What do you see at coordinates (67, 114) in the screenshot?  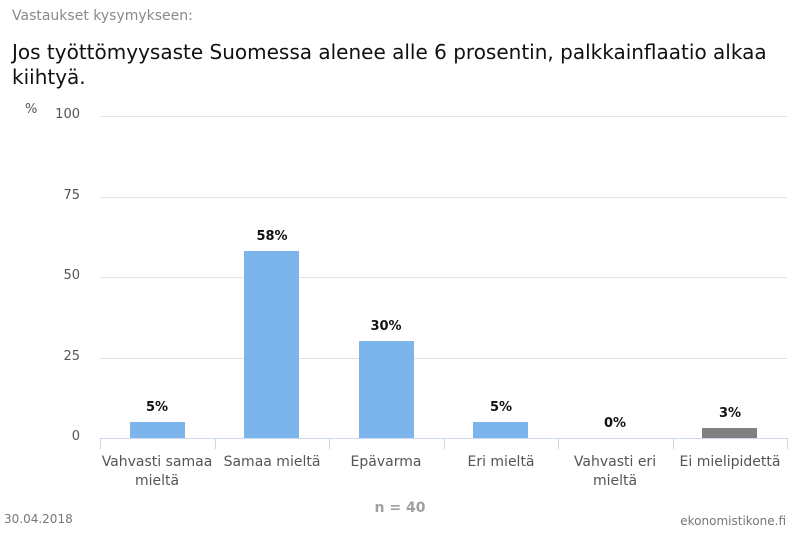 I see `y-tick-100: 100` at bounding box center [67, 114].